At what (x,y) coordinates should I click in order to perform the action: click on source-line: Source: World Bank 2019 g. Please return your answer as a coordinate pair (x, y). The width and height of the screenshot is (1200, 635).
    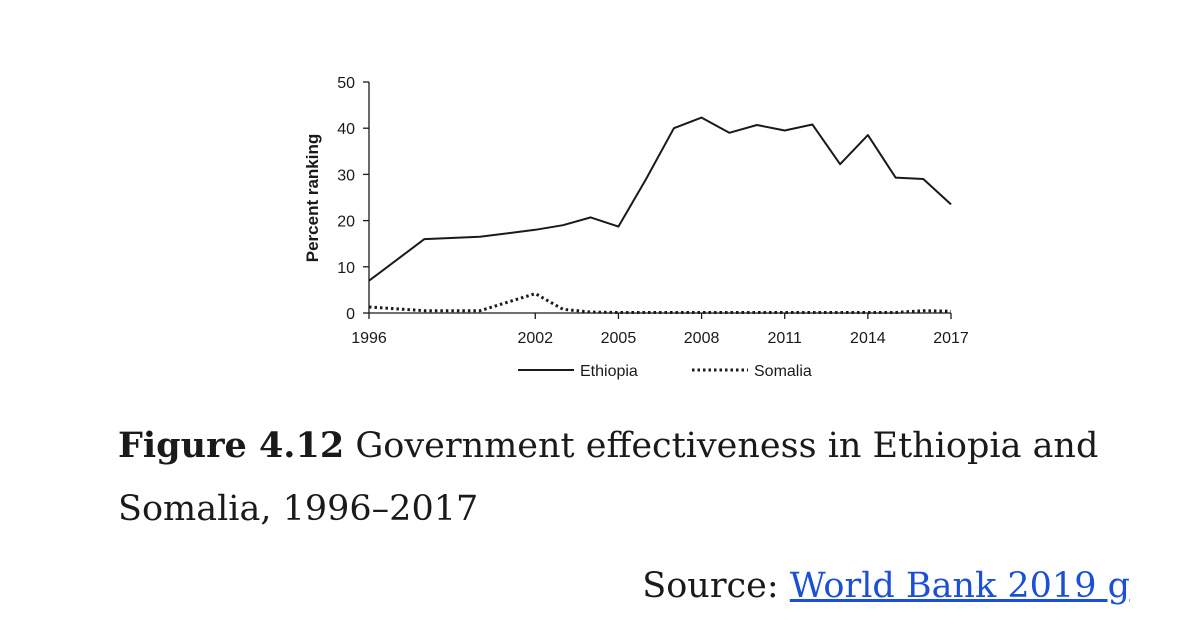
    Looking at the image, I should click on (886, 586).